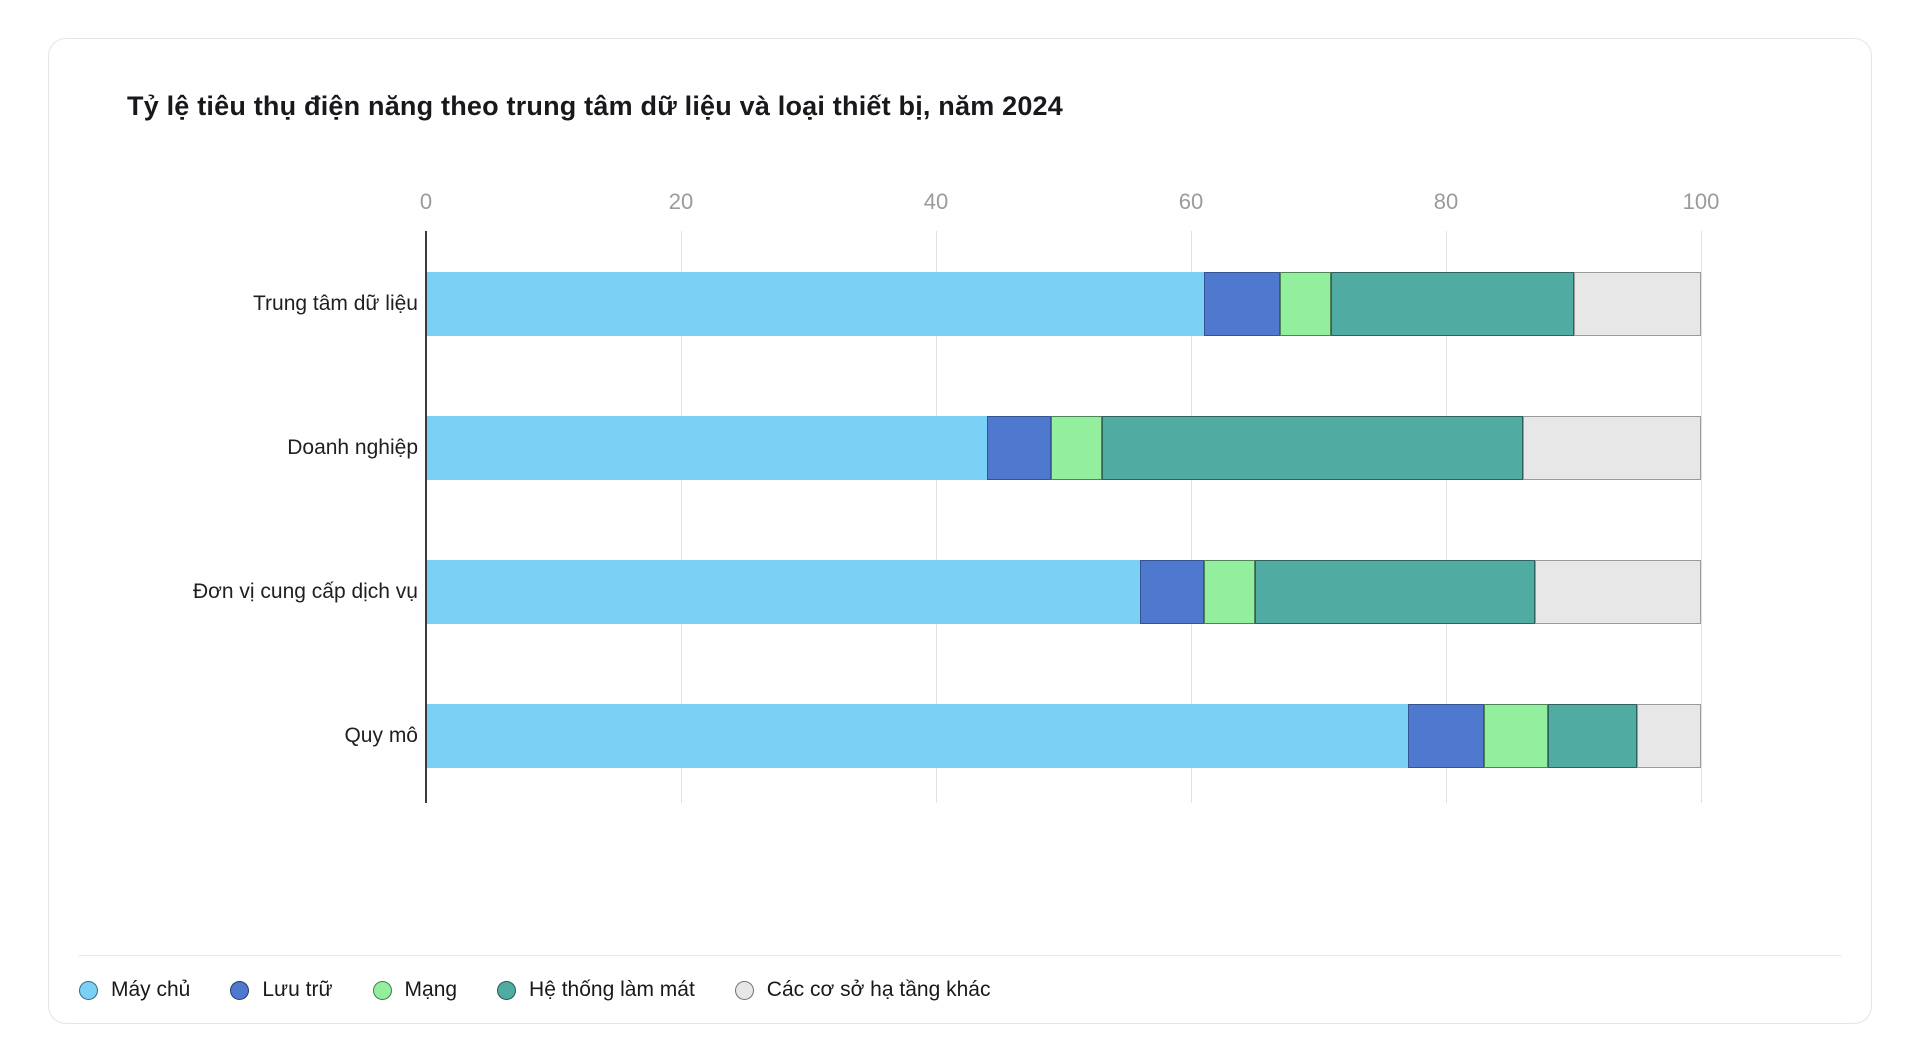  What do you see at coordinates (681, 201) in the screenshot?
I see `x-tick-label: 20` at bounding box center [681, 201].